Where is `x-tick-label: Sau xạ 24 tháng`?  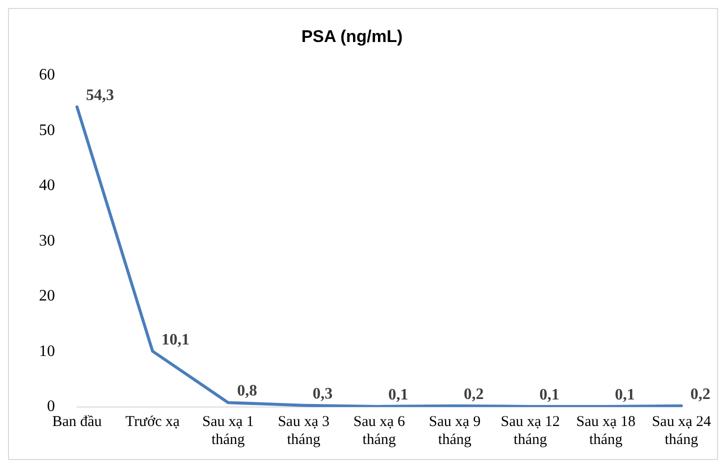
x-tick-label: Sau xạ 24 tháng is located at coordinates (682, 431).